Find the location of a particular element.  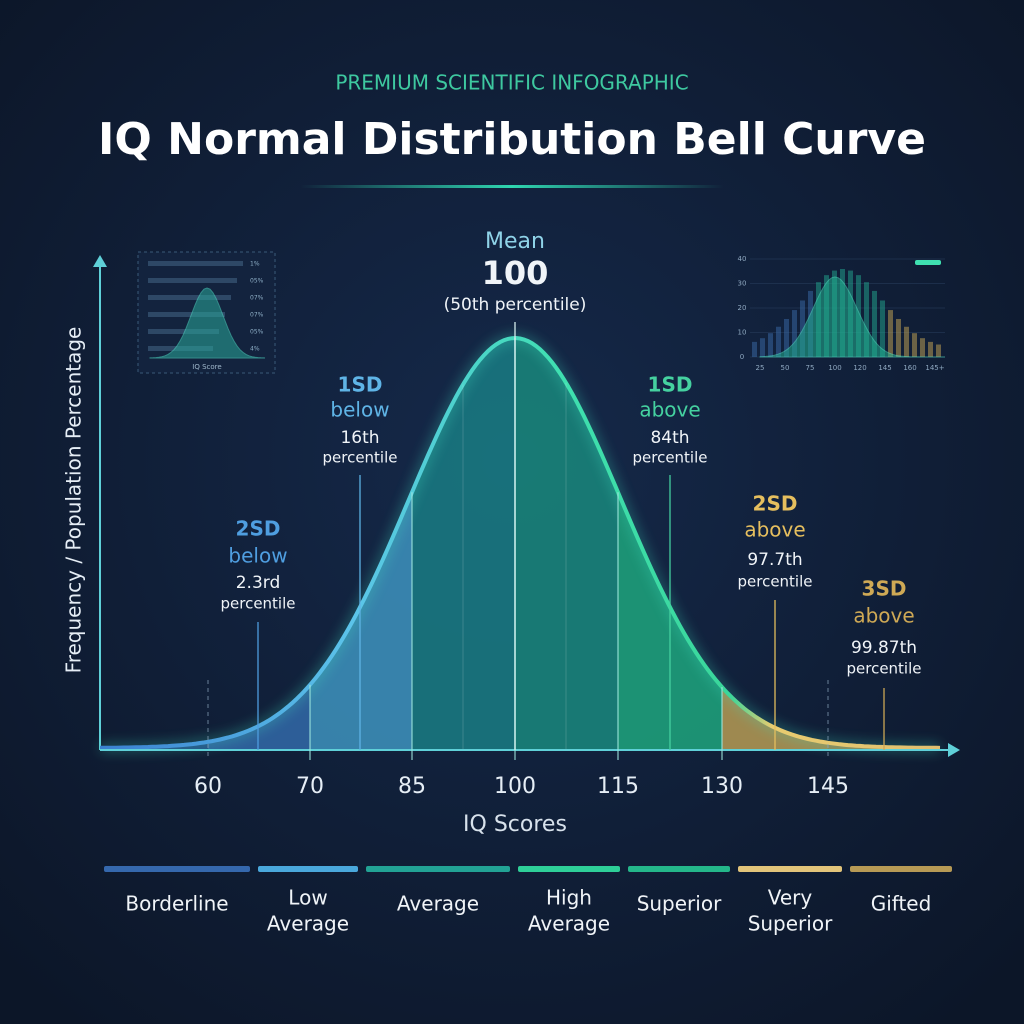

inset-x-tick: 75 is located at coordinates (810, 368).